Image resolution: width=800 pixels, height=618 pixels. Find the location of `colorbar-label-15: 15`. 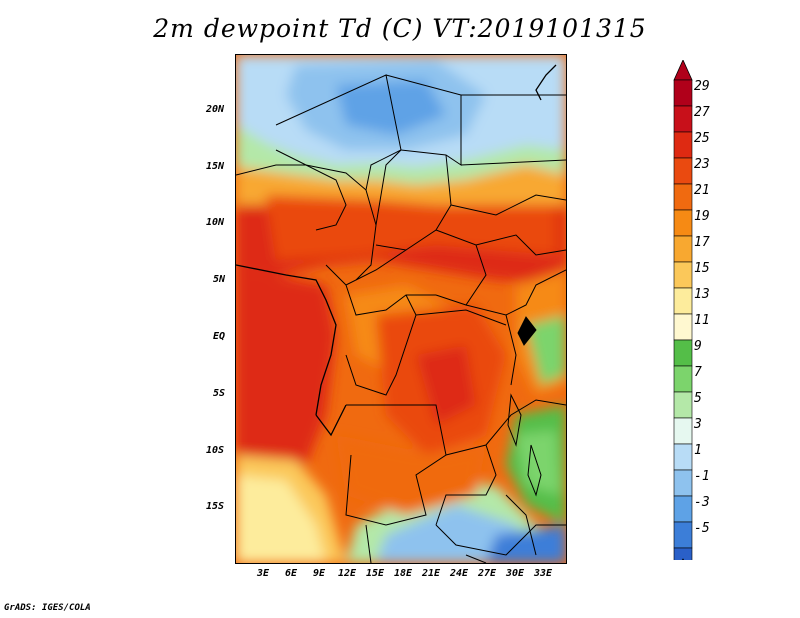

colorbar-label-15: 15 is located at coordinates (702, 268).